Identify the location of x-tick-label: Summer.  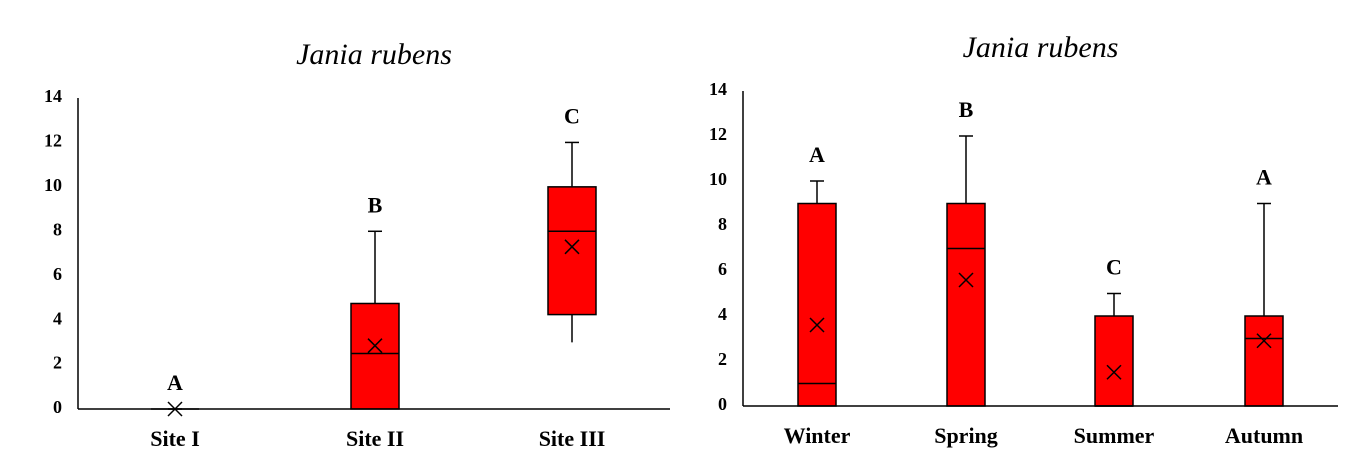
(1114, 435).